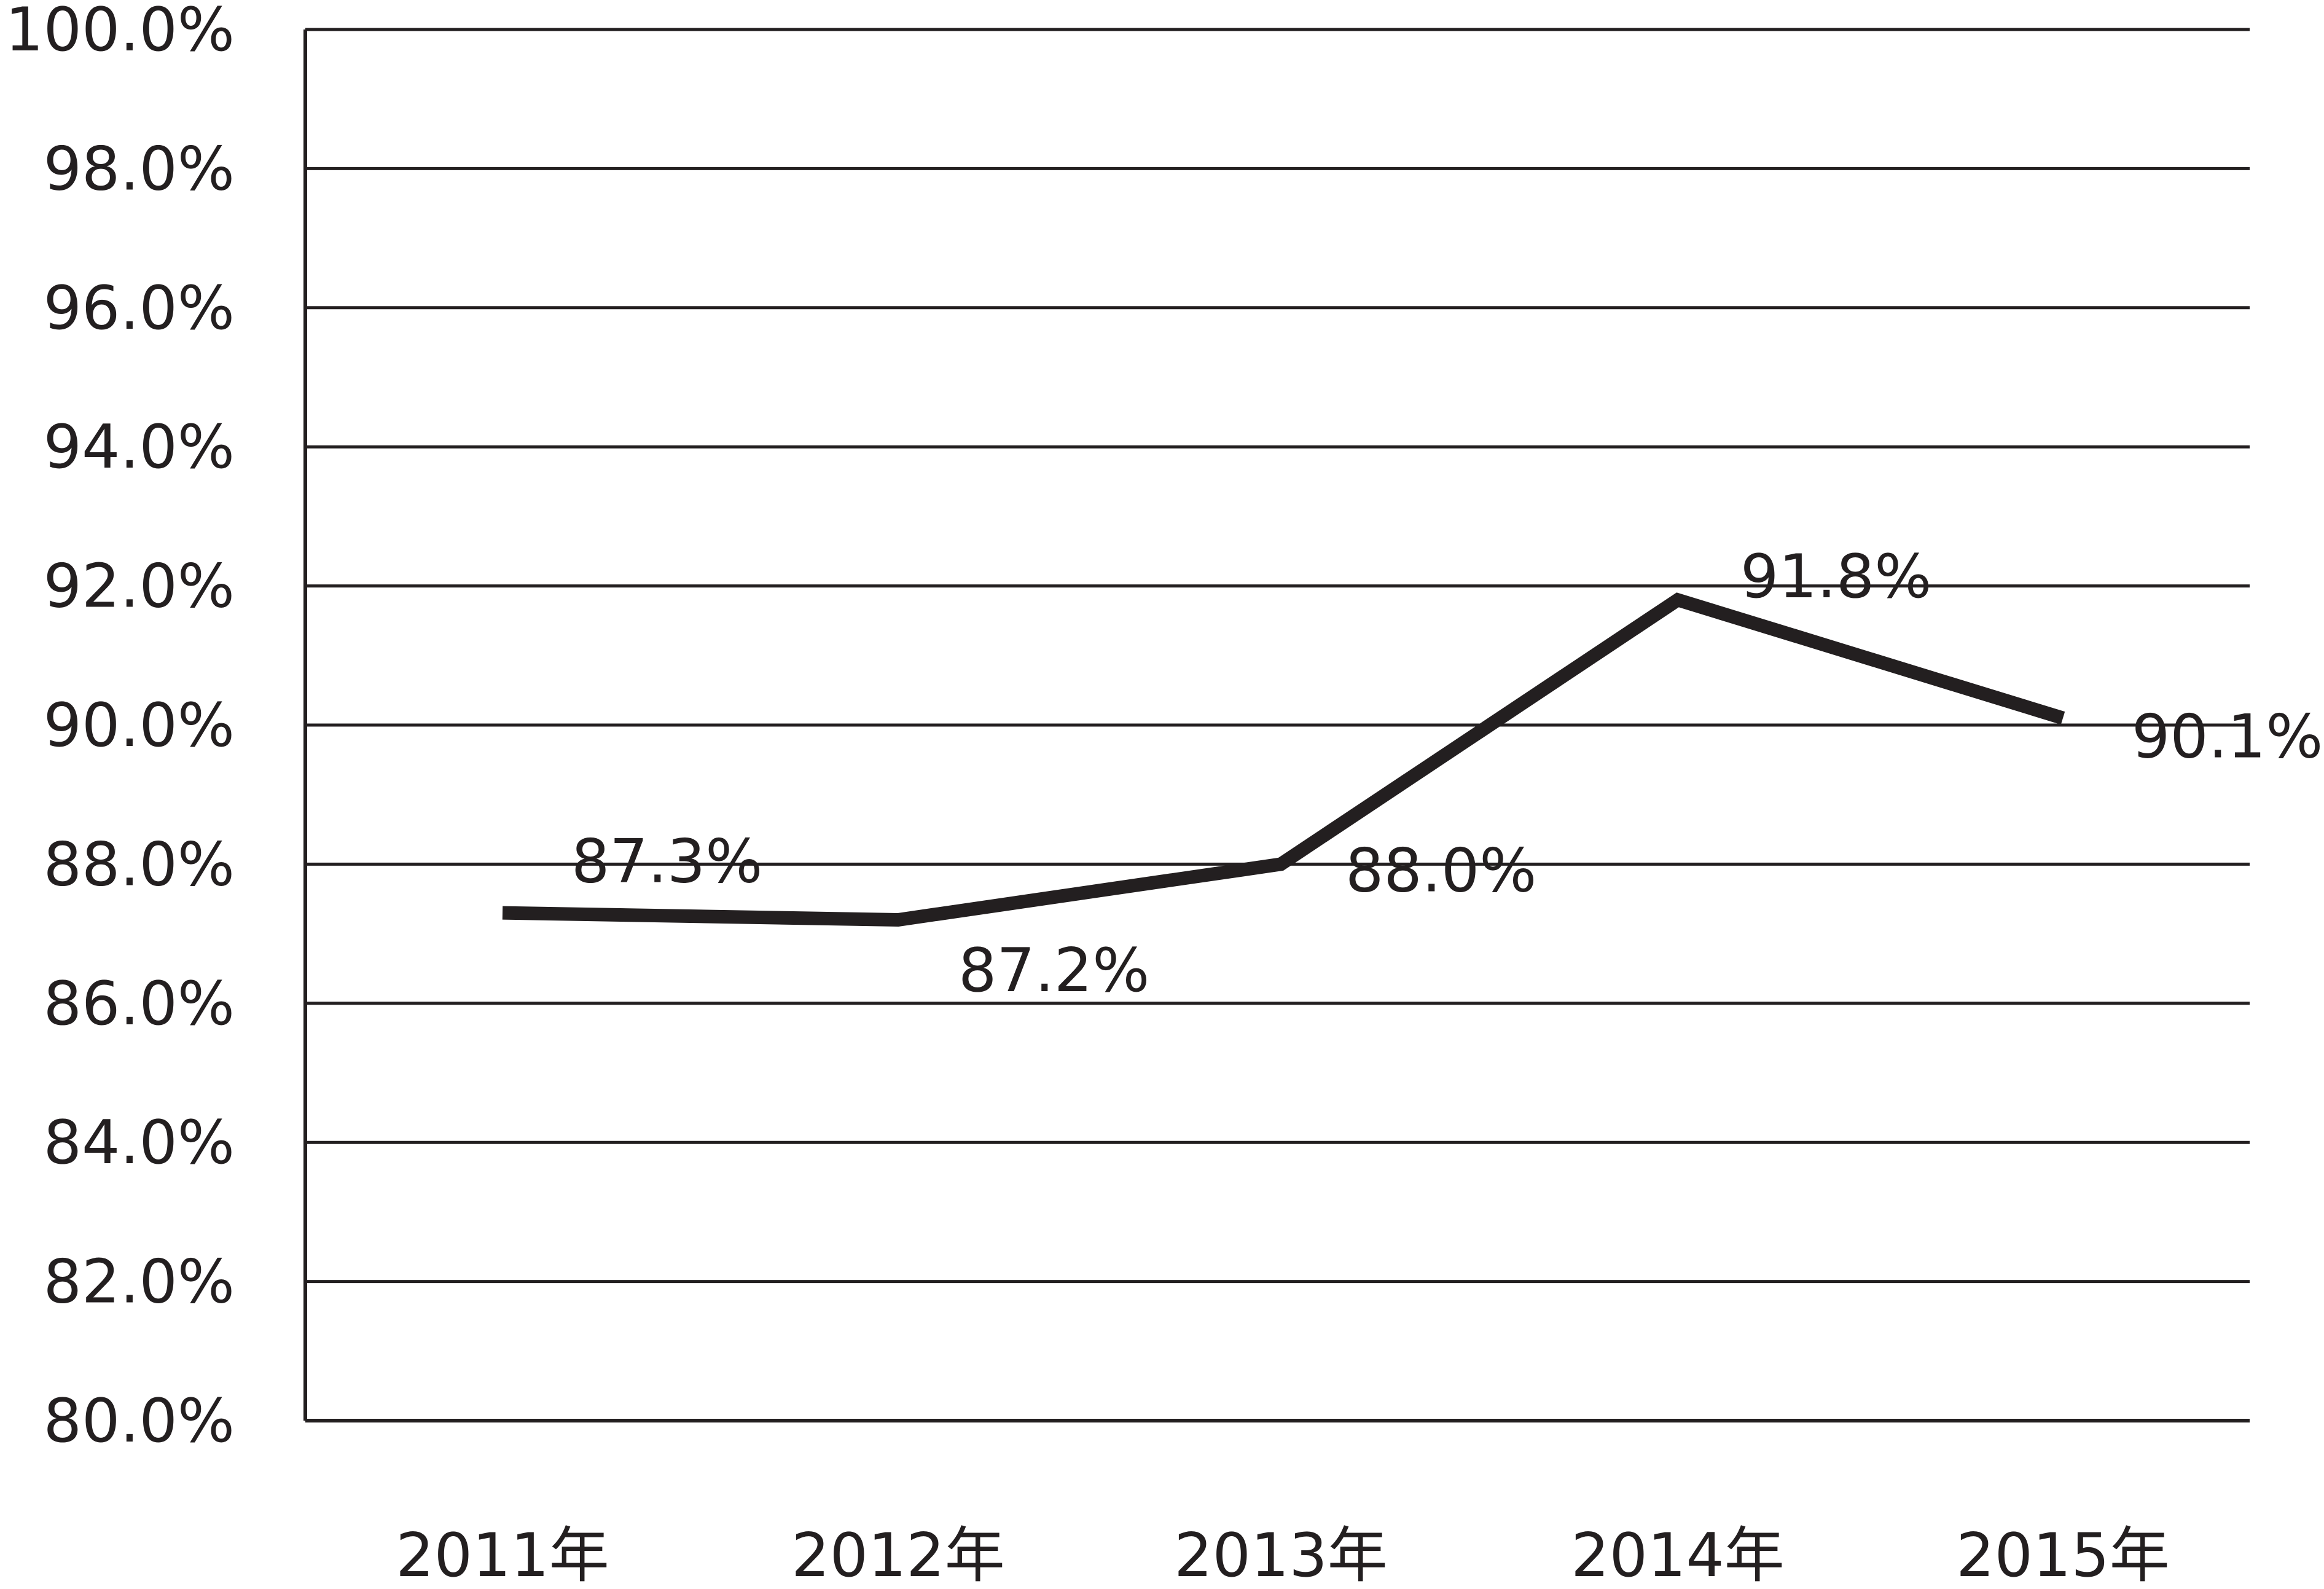 The height and width of the screenshot is (1589, 2324). What do you see at coordinates (2227, 737) in the screenshot?
I see `data-label: 90.1%` at bounding box center [2227, 737].